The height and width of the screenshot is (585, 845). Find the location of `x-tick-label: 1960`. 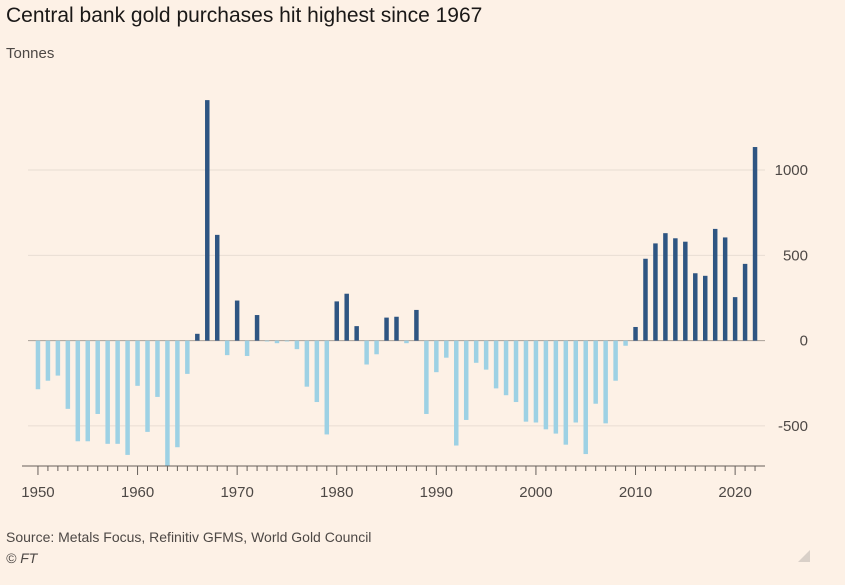

x-tick-label: 1960 is located at coordinates (137, 492).